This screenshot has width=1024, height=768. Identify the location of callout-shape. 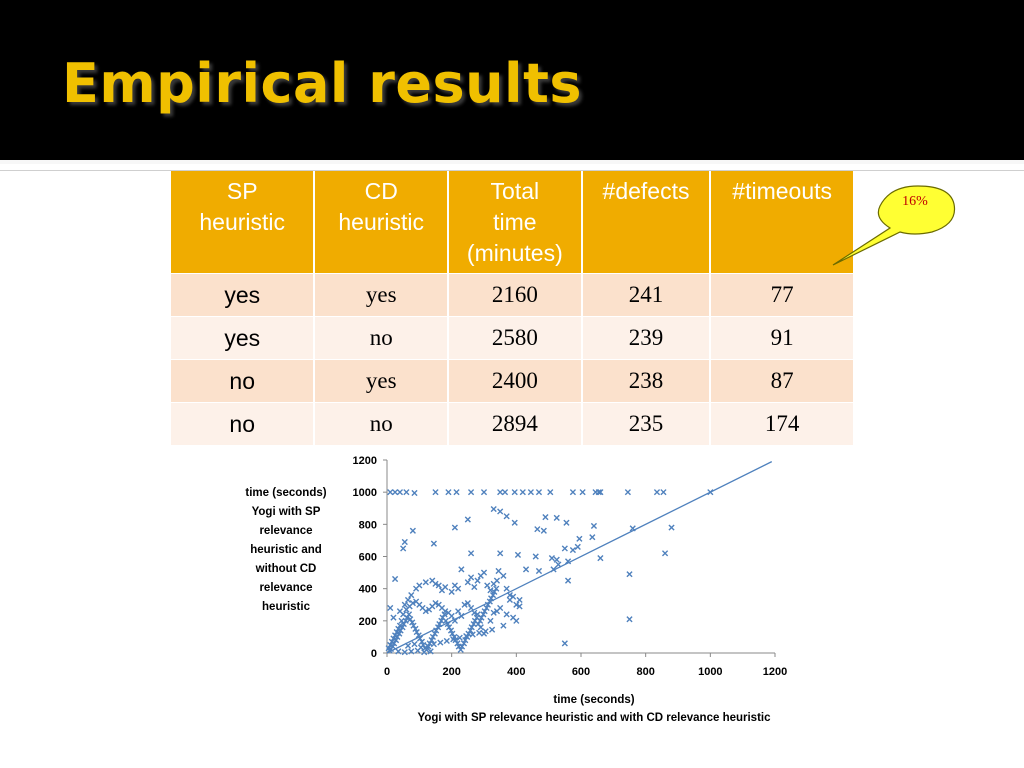
(894, 225).